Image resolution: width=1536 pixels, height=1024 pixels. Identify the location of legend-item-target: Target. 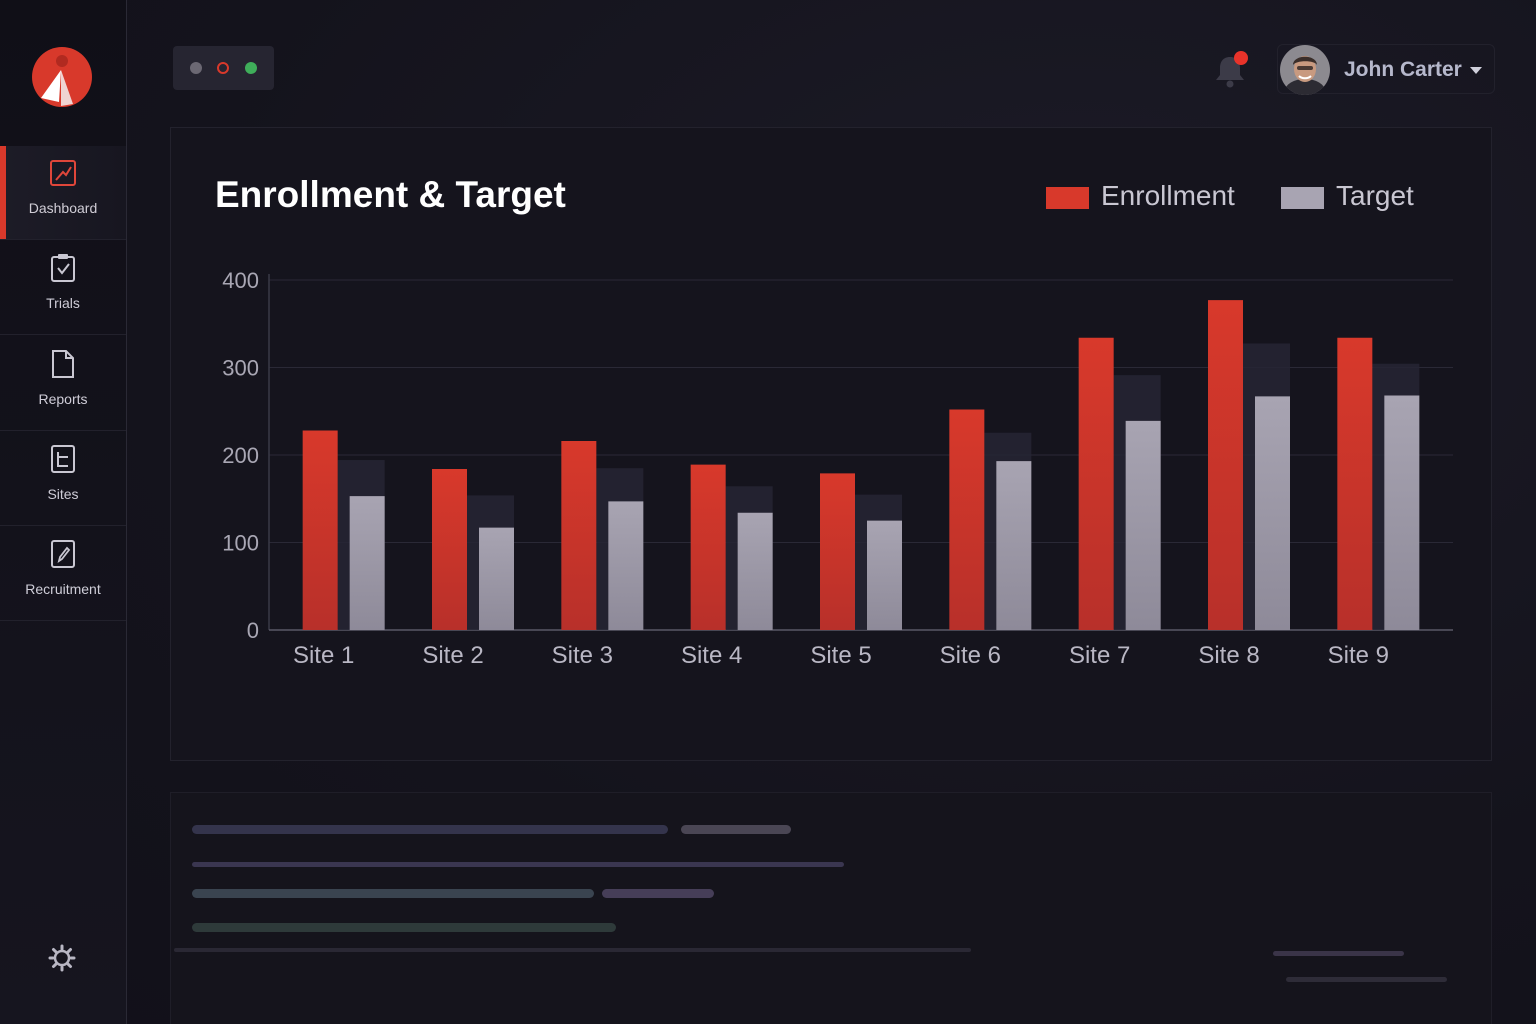
(1356, 197).